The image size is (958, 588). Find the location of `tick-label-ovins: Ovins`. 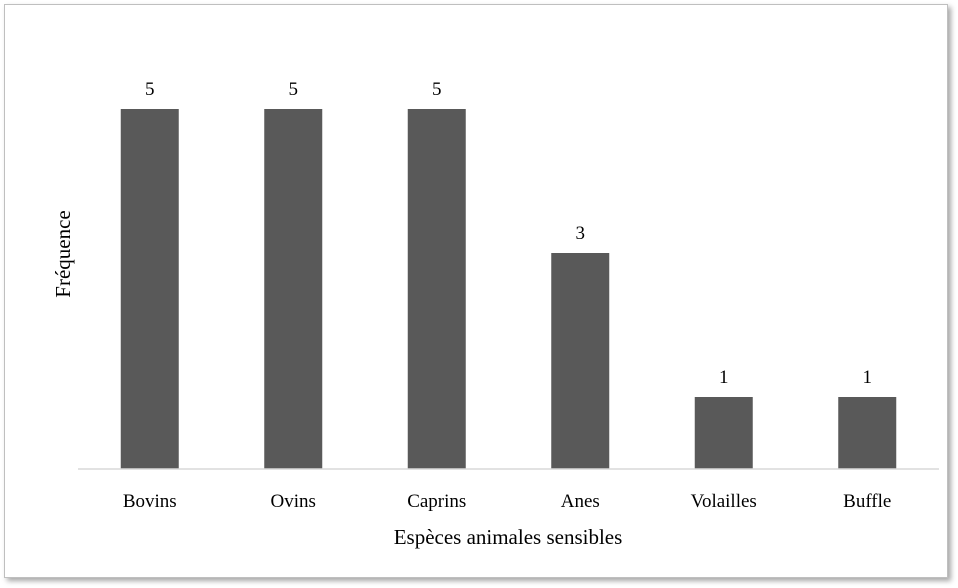

tick-label-ovins: Ovins is located at coordinates (293, 501).